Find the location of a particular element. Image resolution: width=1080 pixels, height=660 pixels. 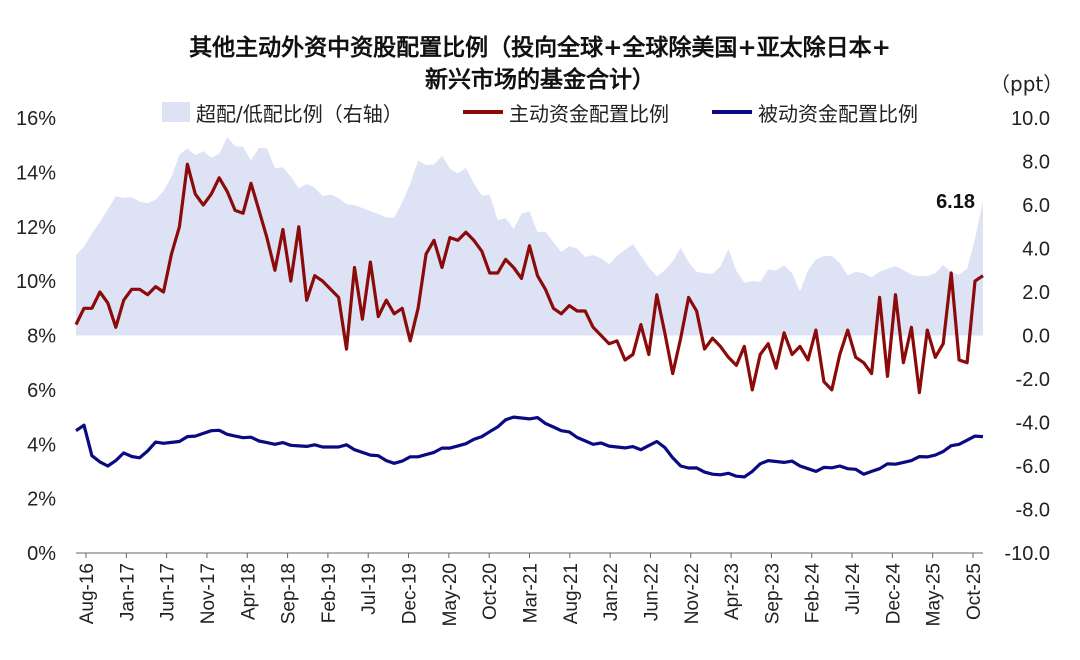

legend-swatch-passive is located at coordinates (732, 112).